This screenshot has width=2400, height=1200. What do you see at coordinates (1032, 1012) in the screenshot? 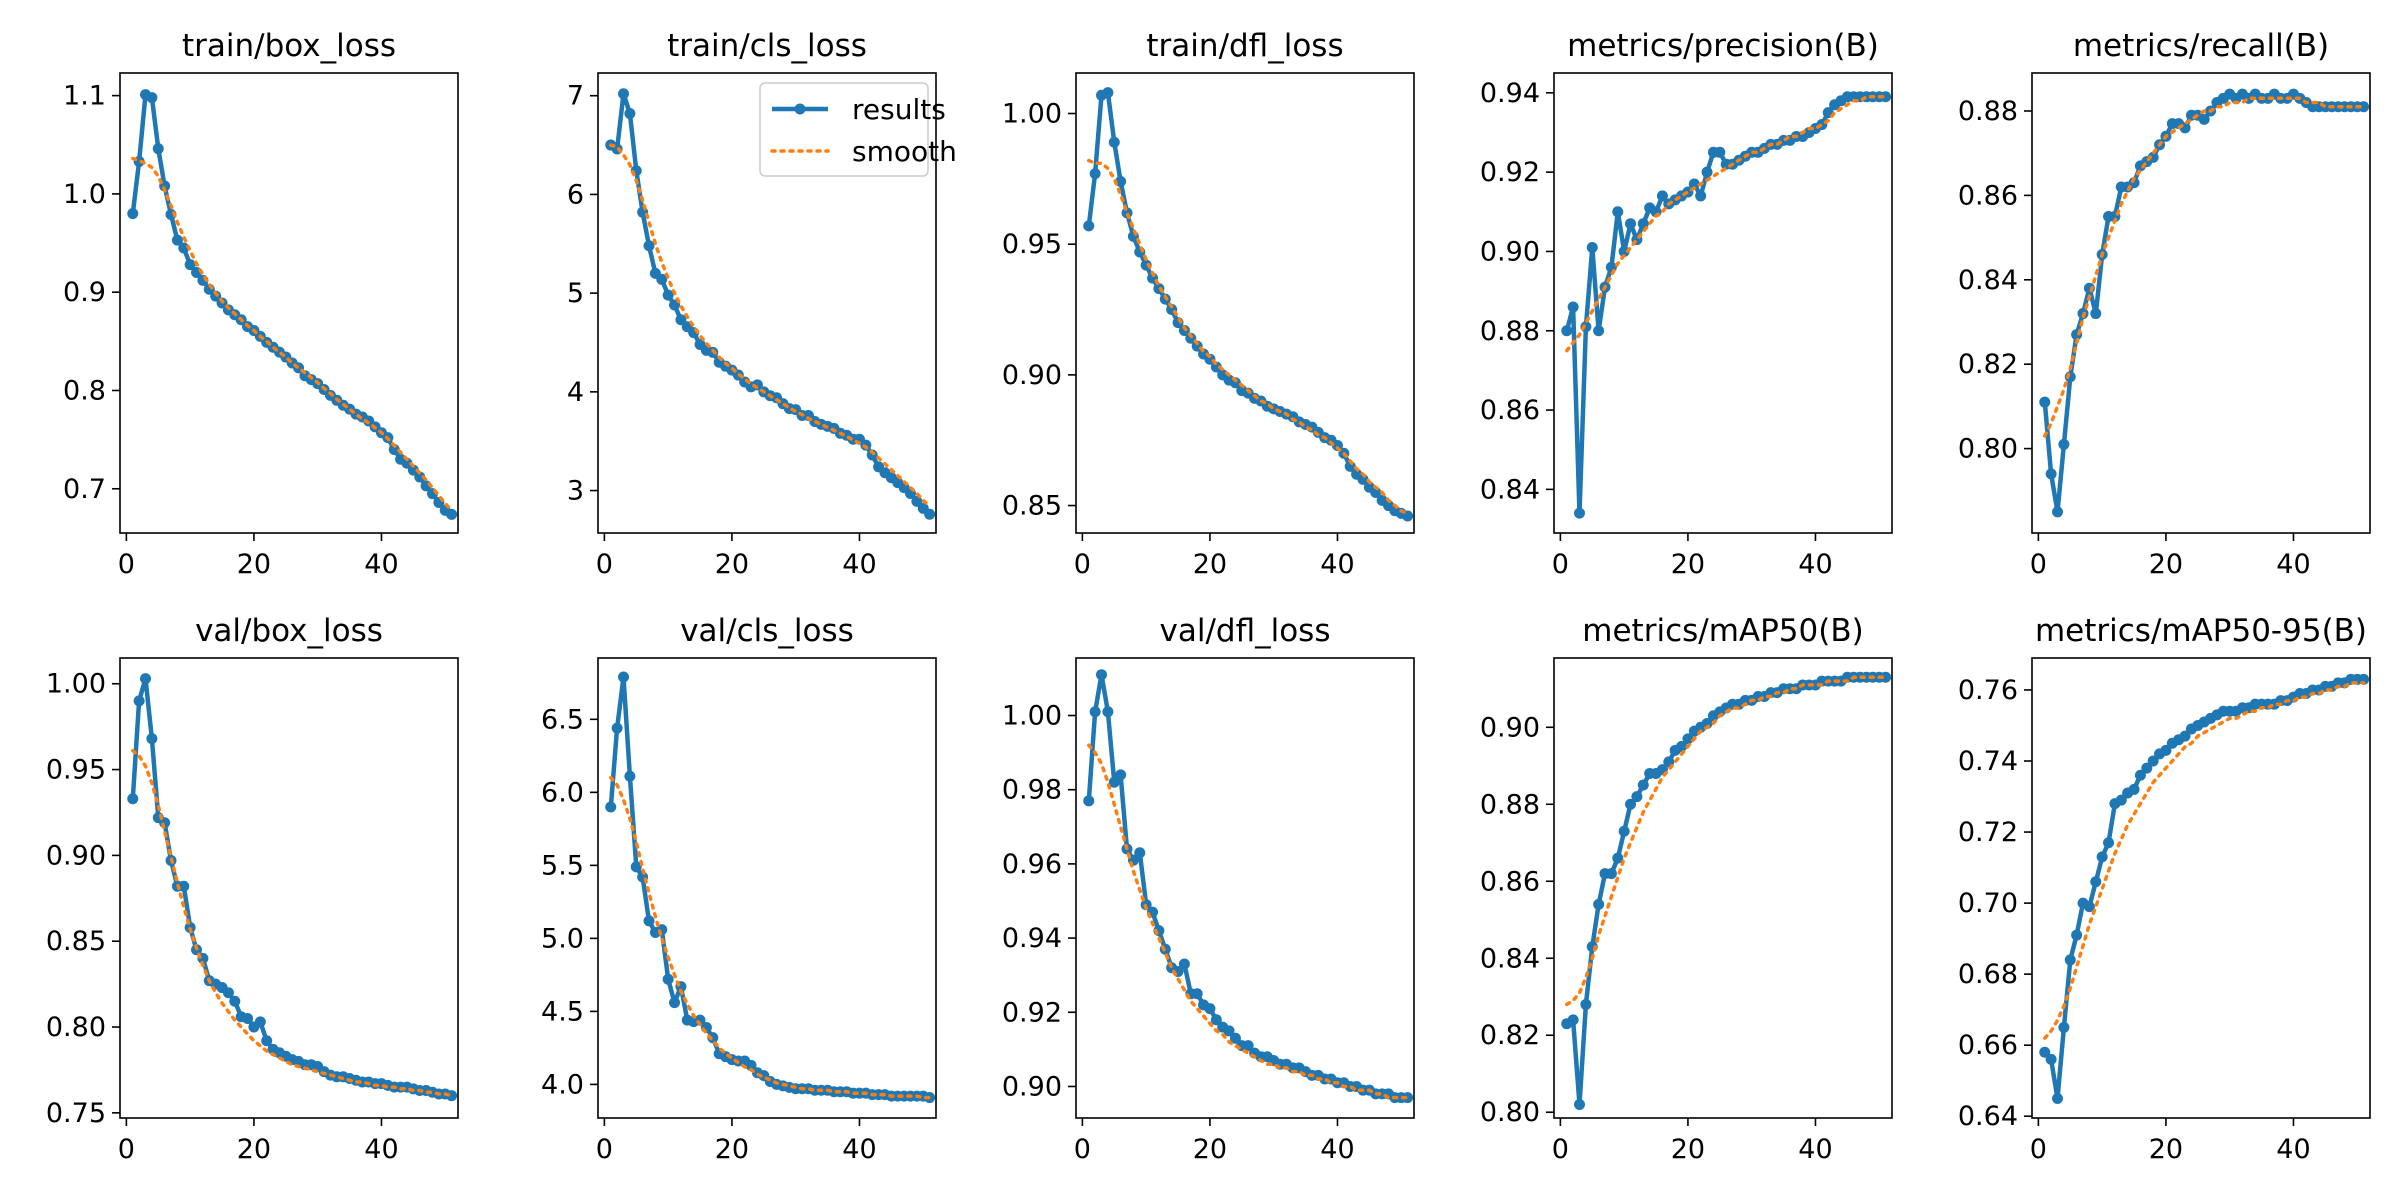
I see `y-tick-label: 0.92` at bounding box center [1032, 1012].